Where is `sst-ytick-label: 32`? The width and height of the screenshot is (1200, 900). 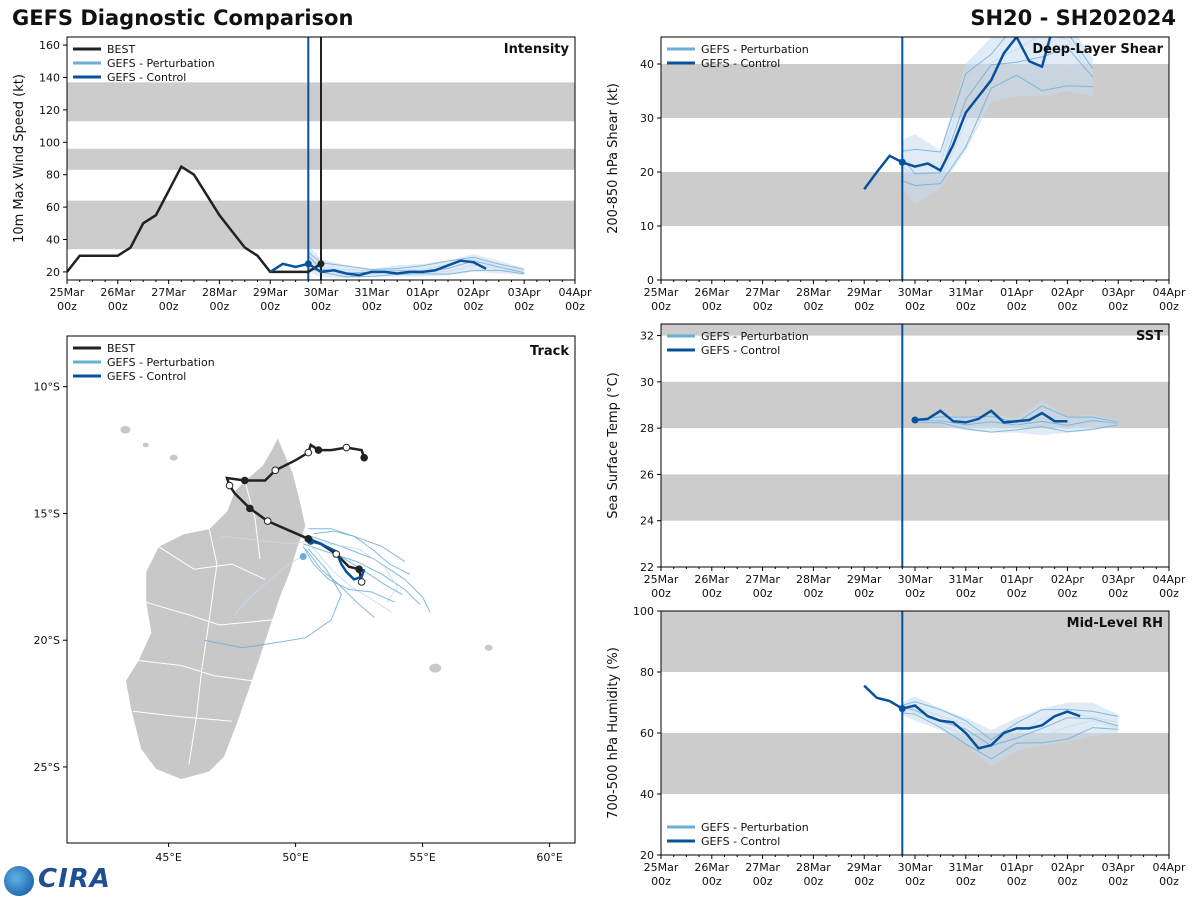 sst-ytick-label: 32 is located at coordinates (647, 336).